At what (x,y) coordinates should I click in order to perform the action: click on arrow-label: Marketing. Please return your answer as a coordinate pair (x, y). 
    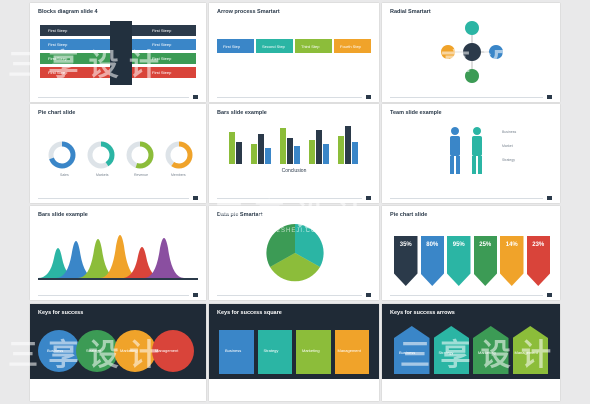
    Looking at the image, I should click on (487, 352).